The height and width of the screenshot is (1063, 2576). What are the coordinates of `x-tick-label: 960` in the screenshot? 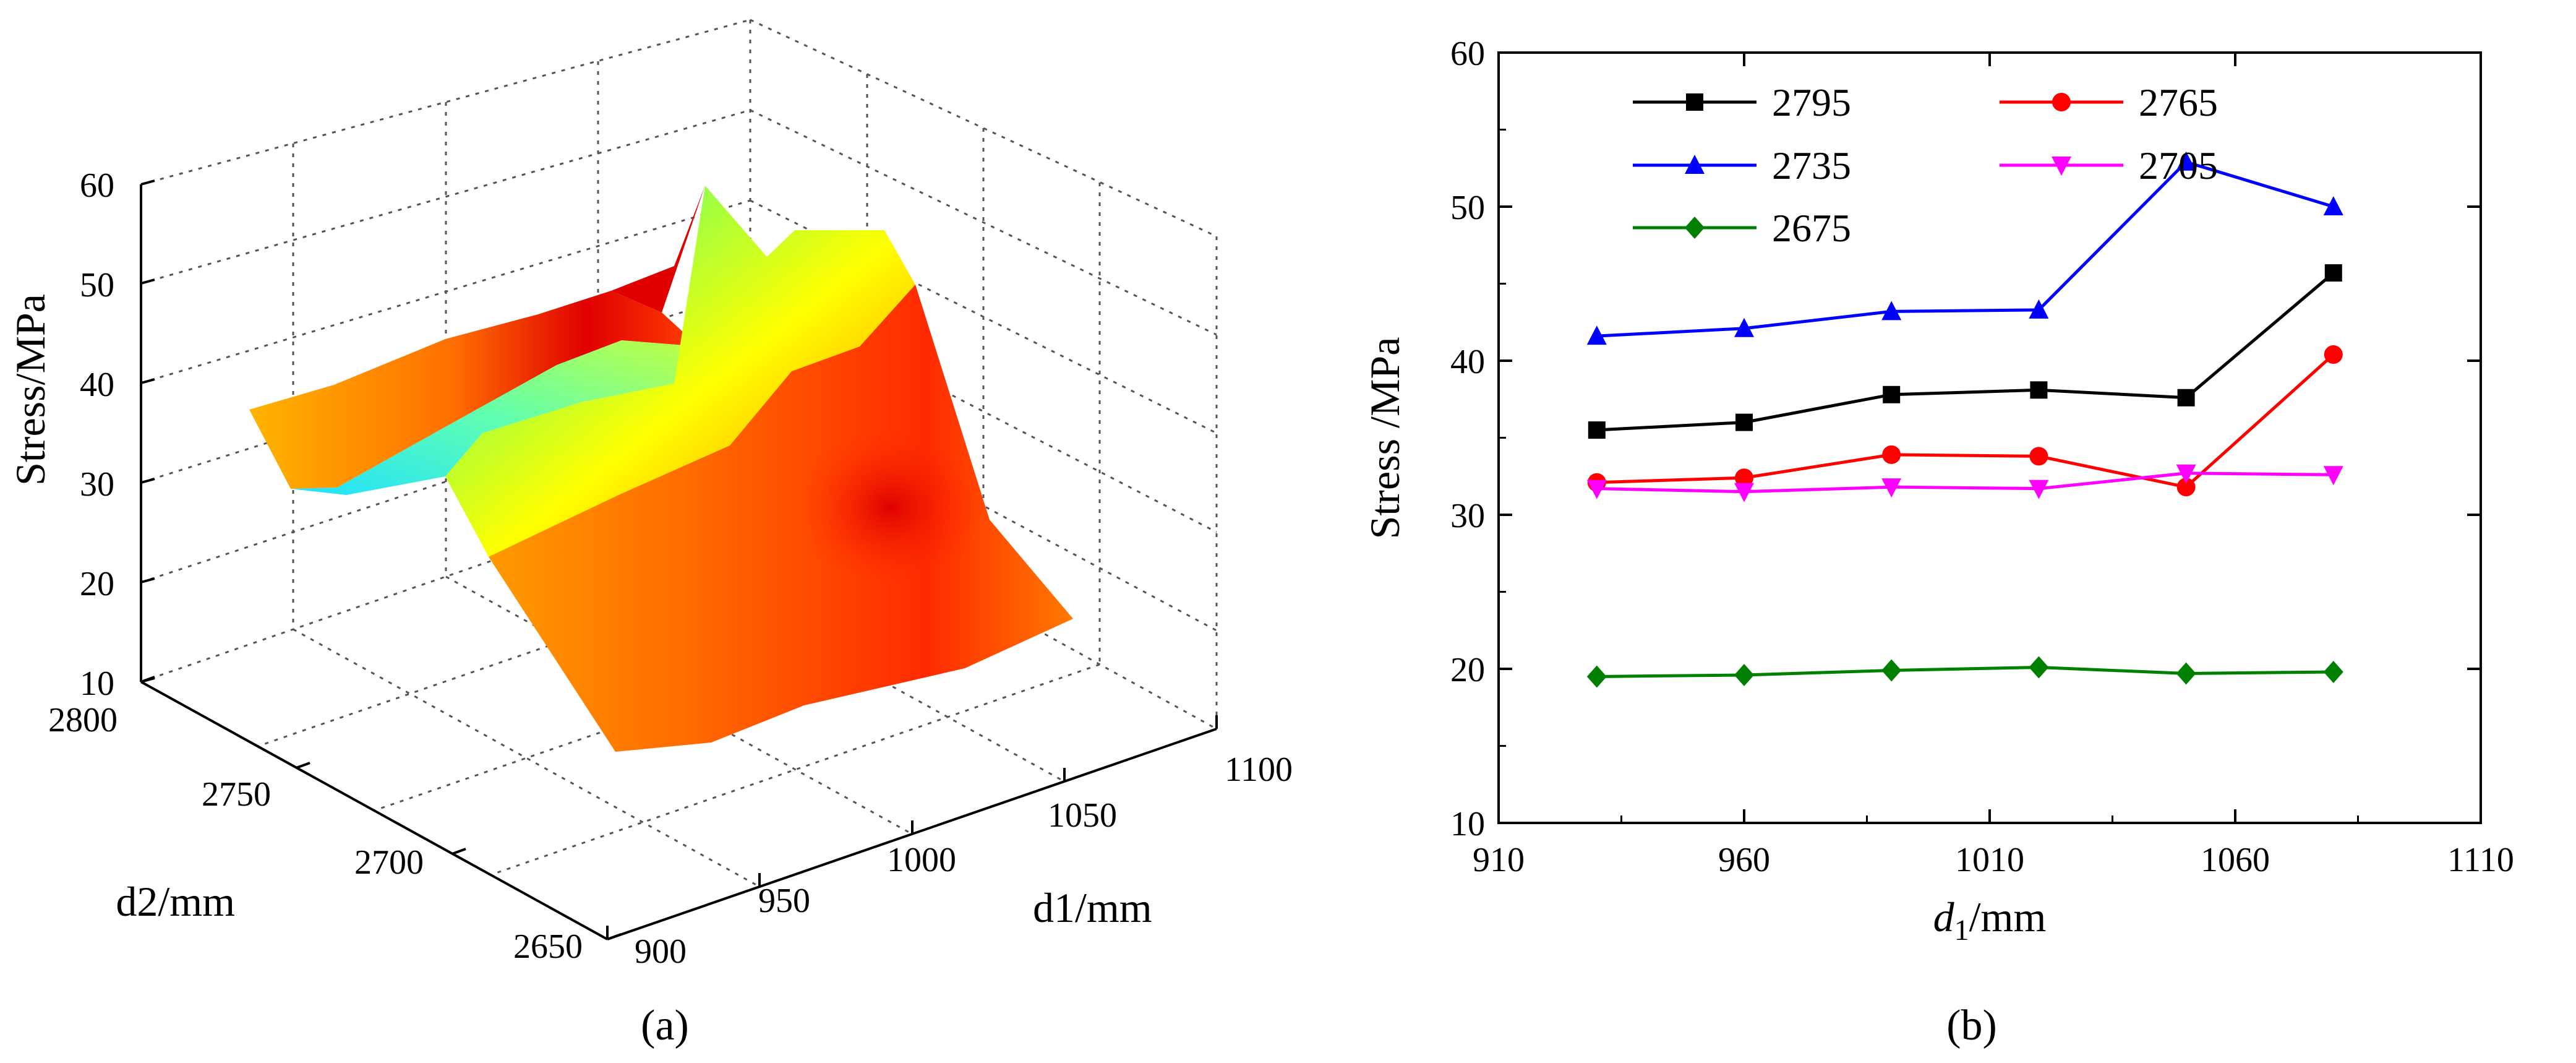 It's located at (1744, 860).